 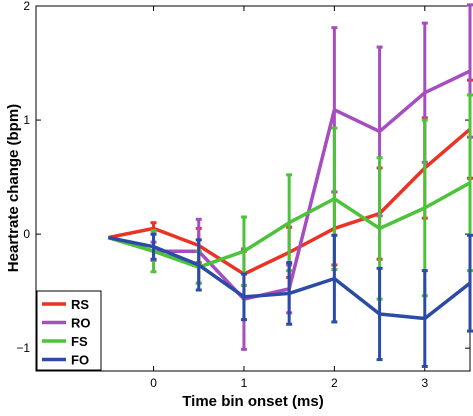 I want to click on x-axis-title: Time bin onset (ms), so click(x=252, y=401).